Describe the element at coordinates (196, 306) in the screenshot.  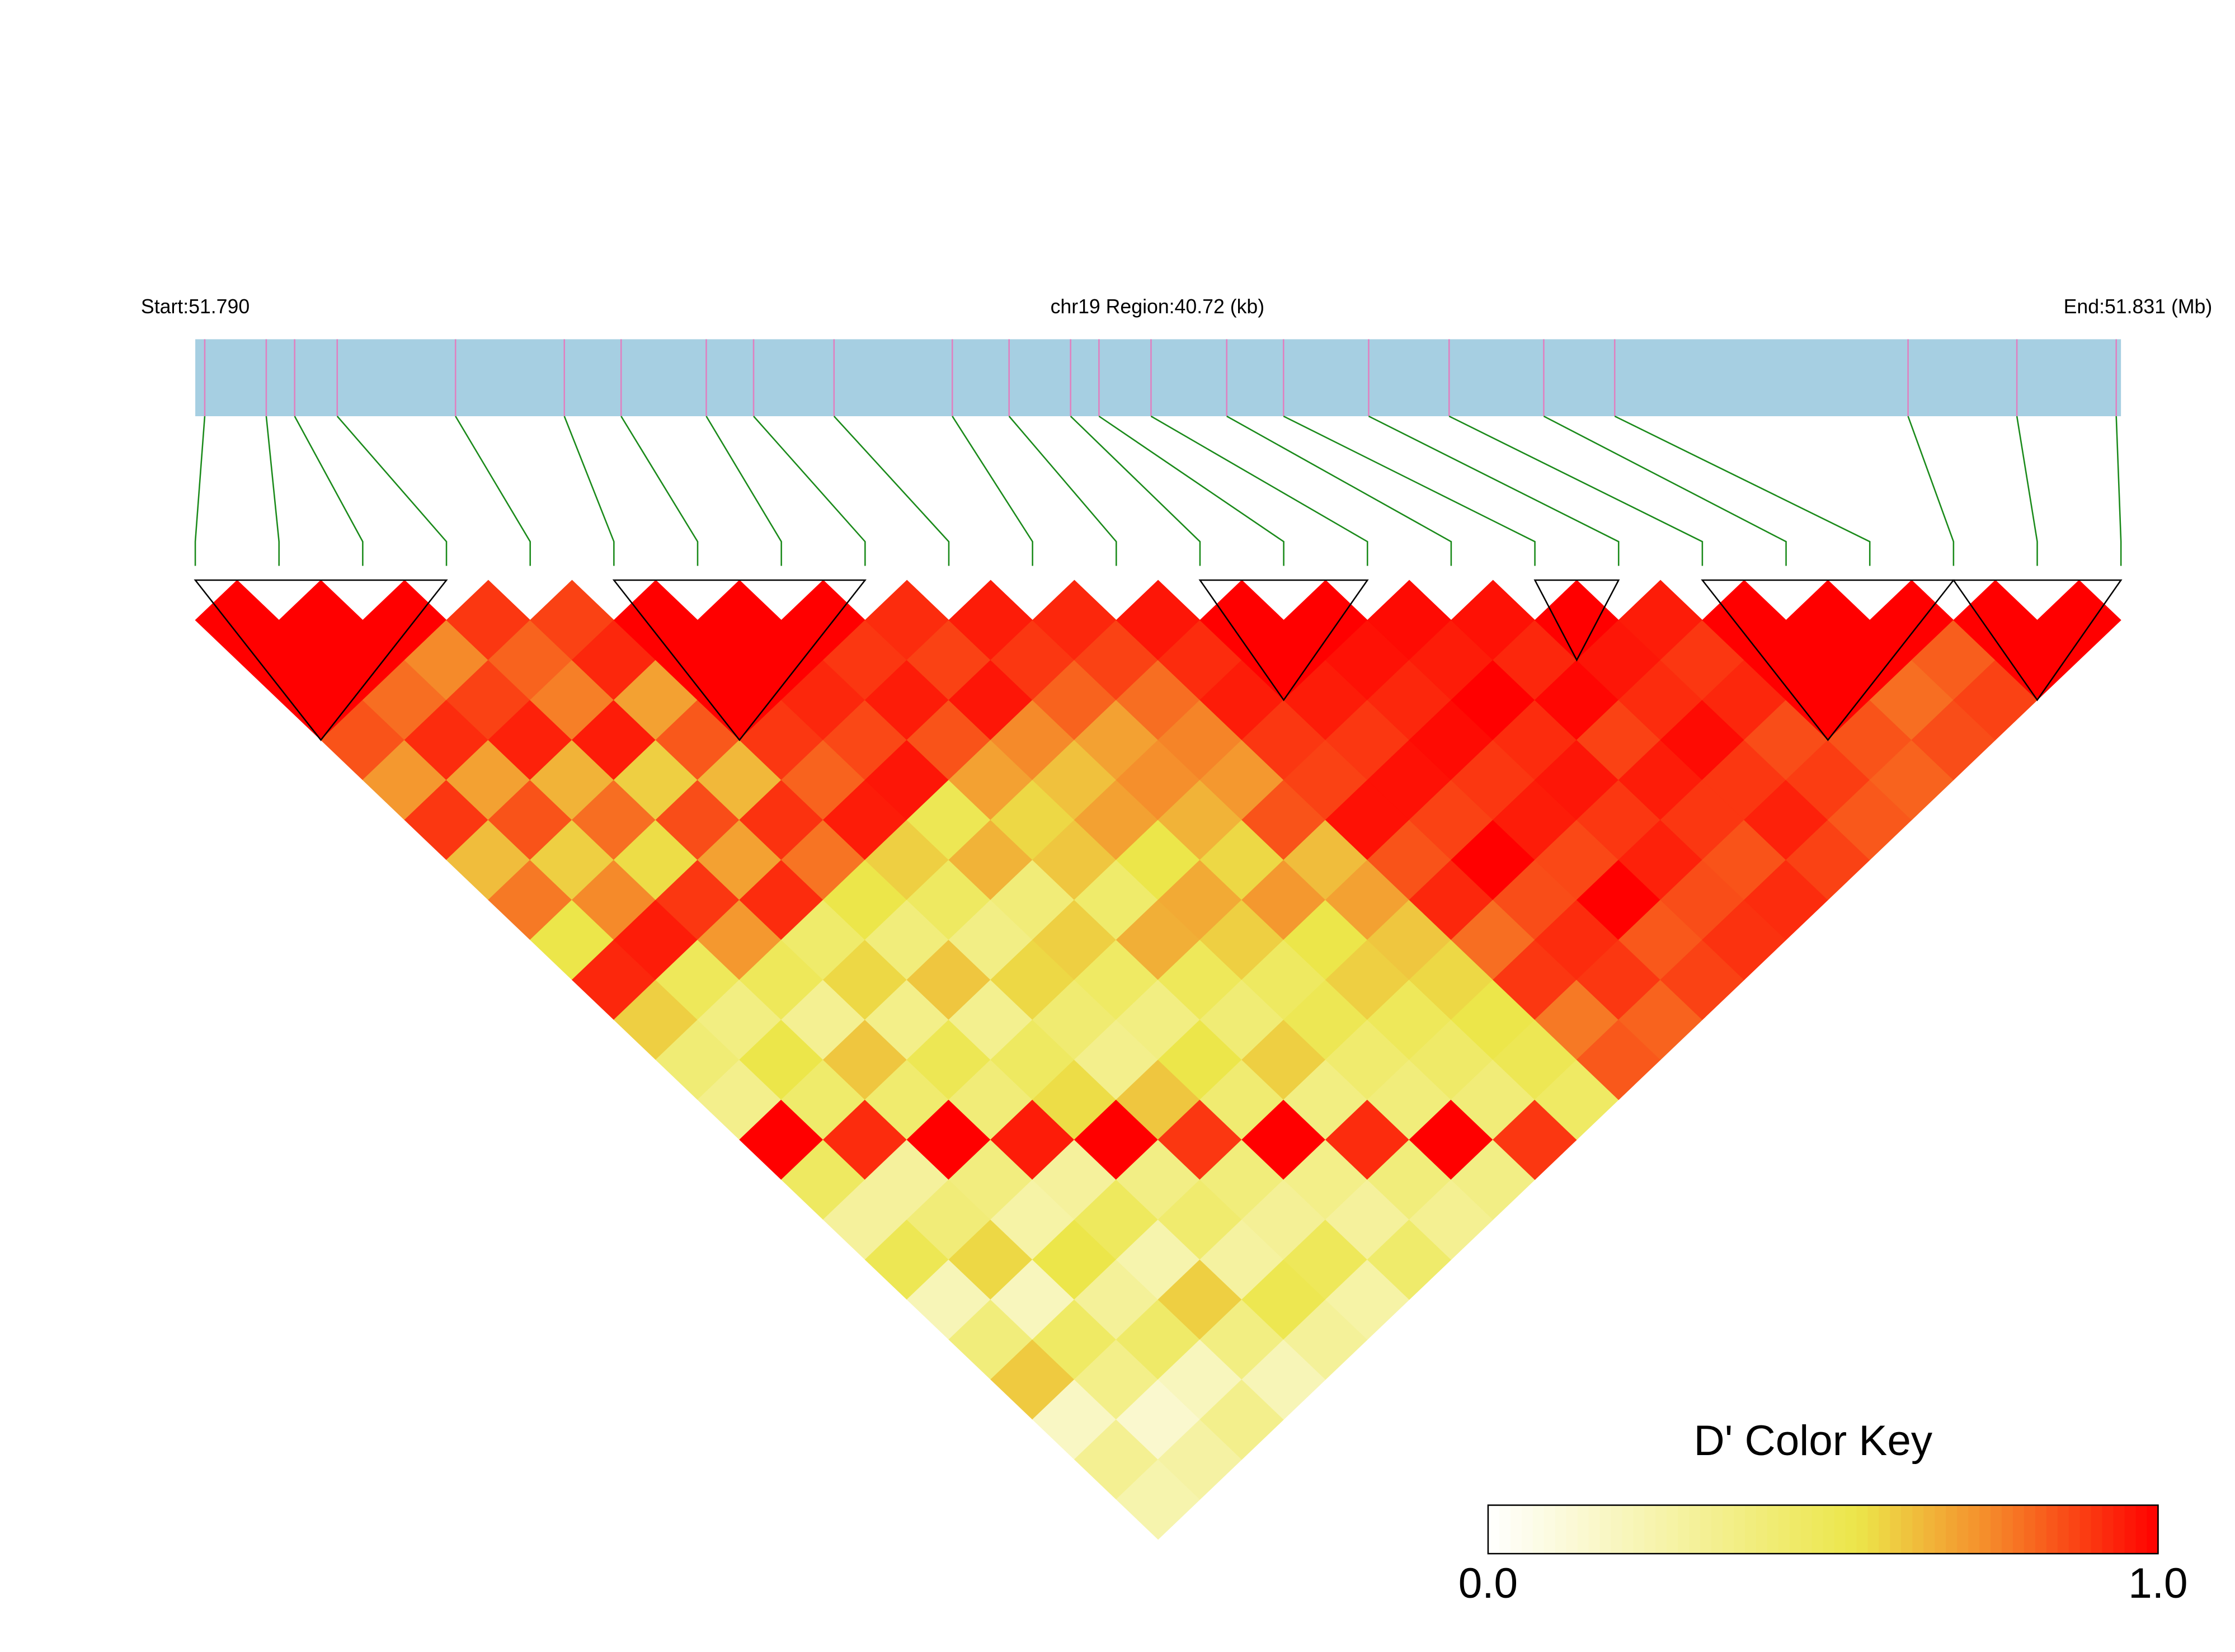
I see `start-label: Start:51.790` at that location.